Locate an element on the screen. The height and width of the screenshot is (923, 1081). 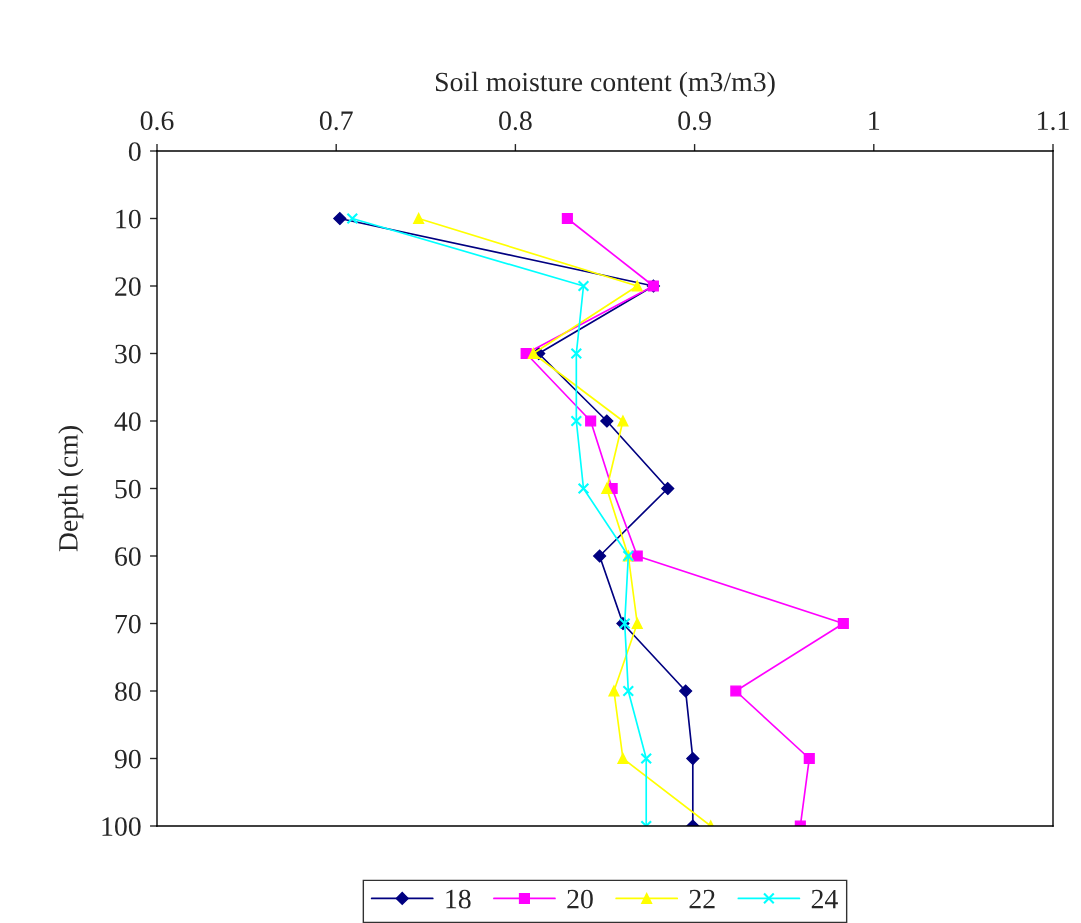
y-tick-label: 40 is located at coordinates (127, 421).